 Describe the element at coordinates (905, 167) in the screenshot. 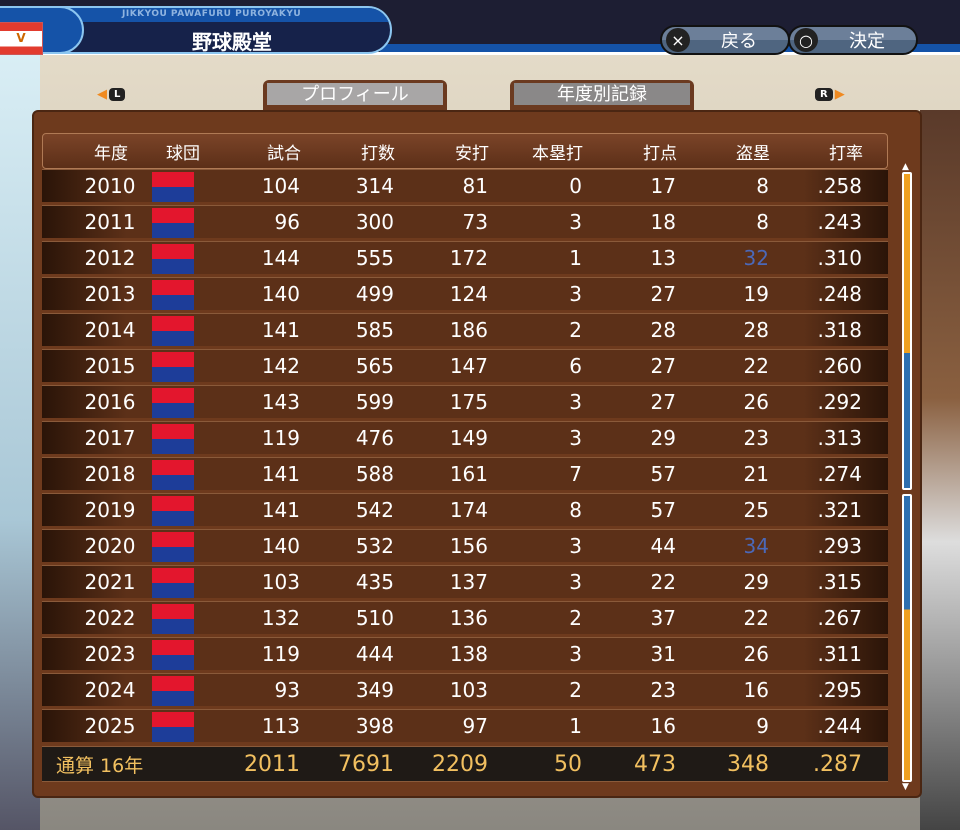

I see `scroll-up-icon: ▲` at that location.